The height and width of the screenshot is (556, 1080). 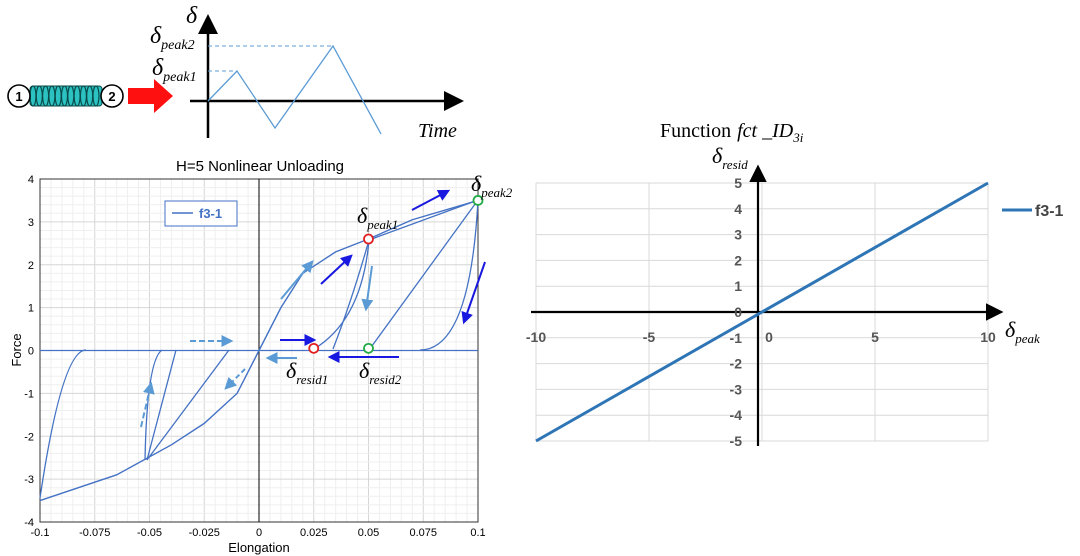 I want to click on chart1-resid2-label: δresid2, so click(x=380, y=372).